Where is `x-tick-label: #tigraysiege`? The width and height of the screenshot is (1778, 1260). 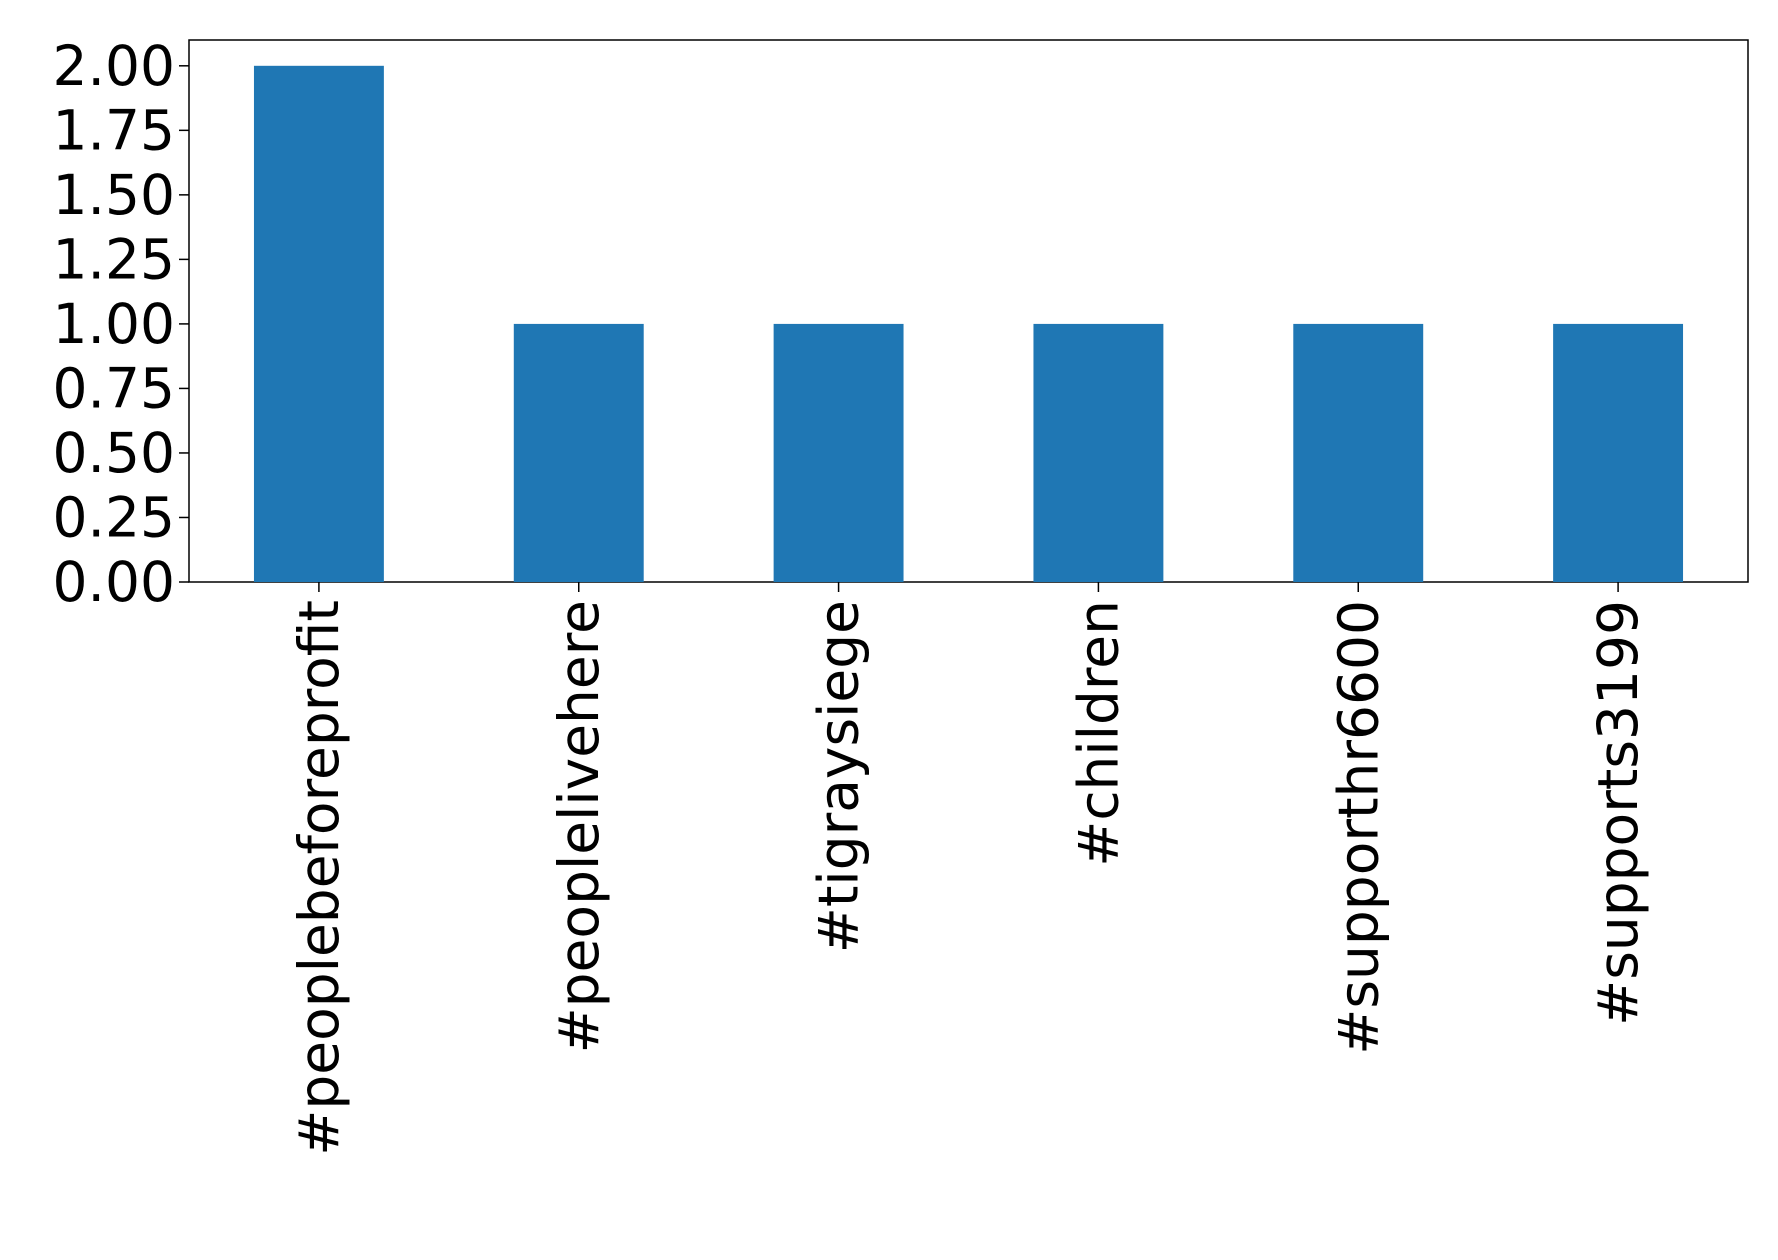 x-tick-label: #tigraysiege is located at coordinates (839, 776).